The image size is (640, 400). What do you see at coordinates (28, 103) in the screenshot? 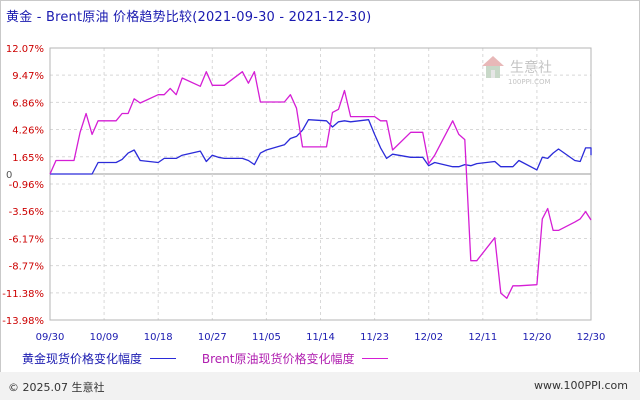
I see `y-tick-label: 6.86%` at bounding box center [28, 103].